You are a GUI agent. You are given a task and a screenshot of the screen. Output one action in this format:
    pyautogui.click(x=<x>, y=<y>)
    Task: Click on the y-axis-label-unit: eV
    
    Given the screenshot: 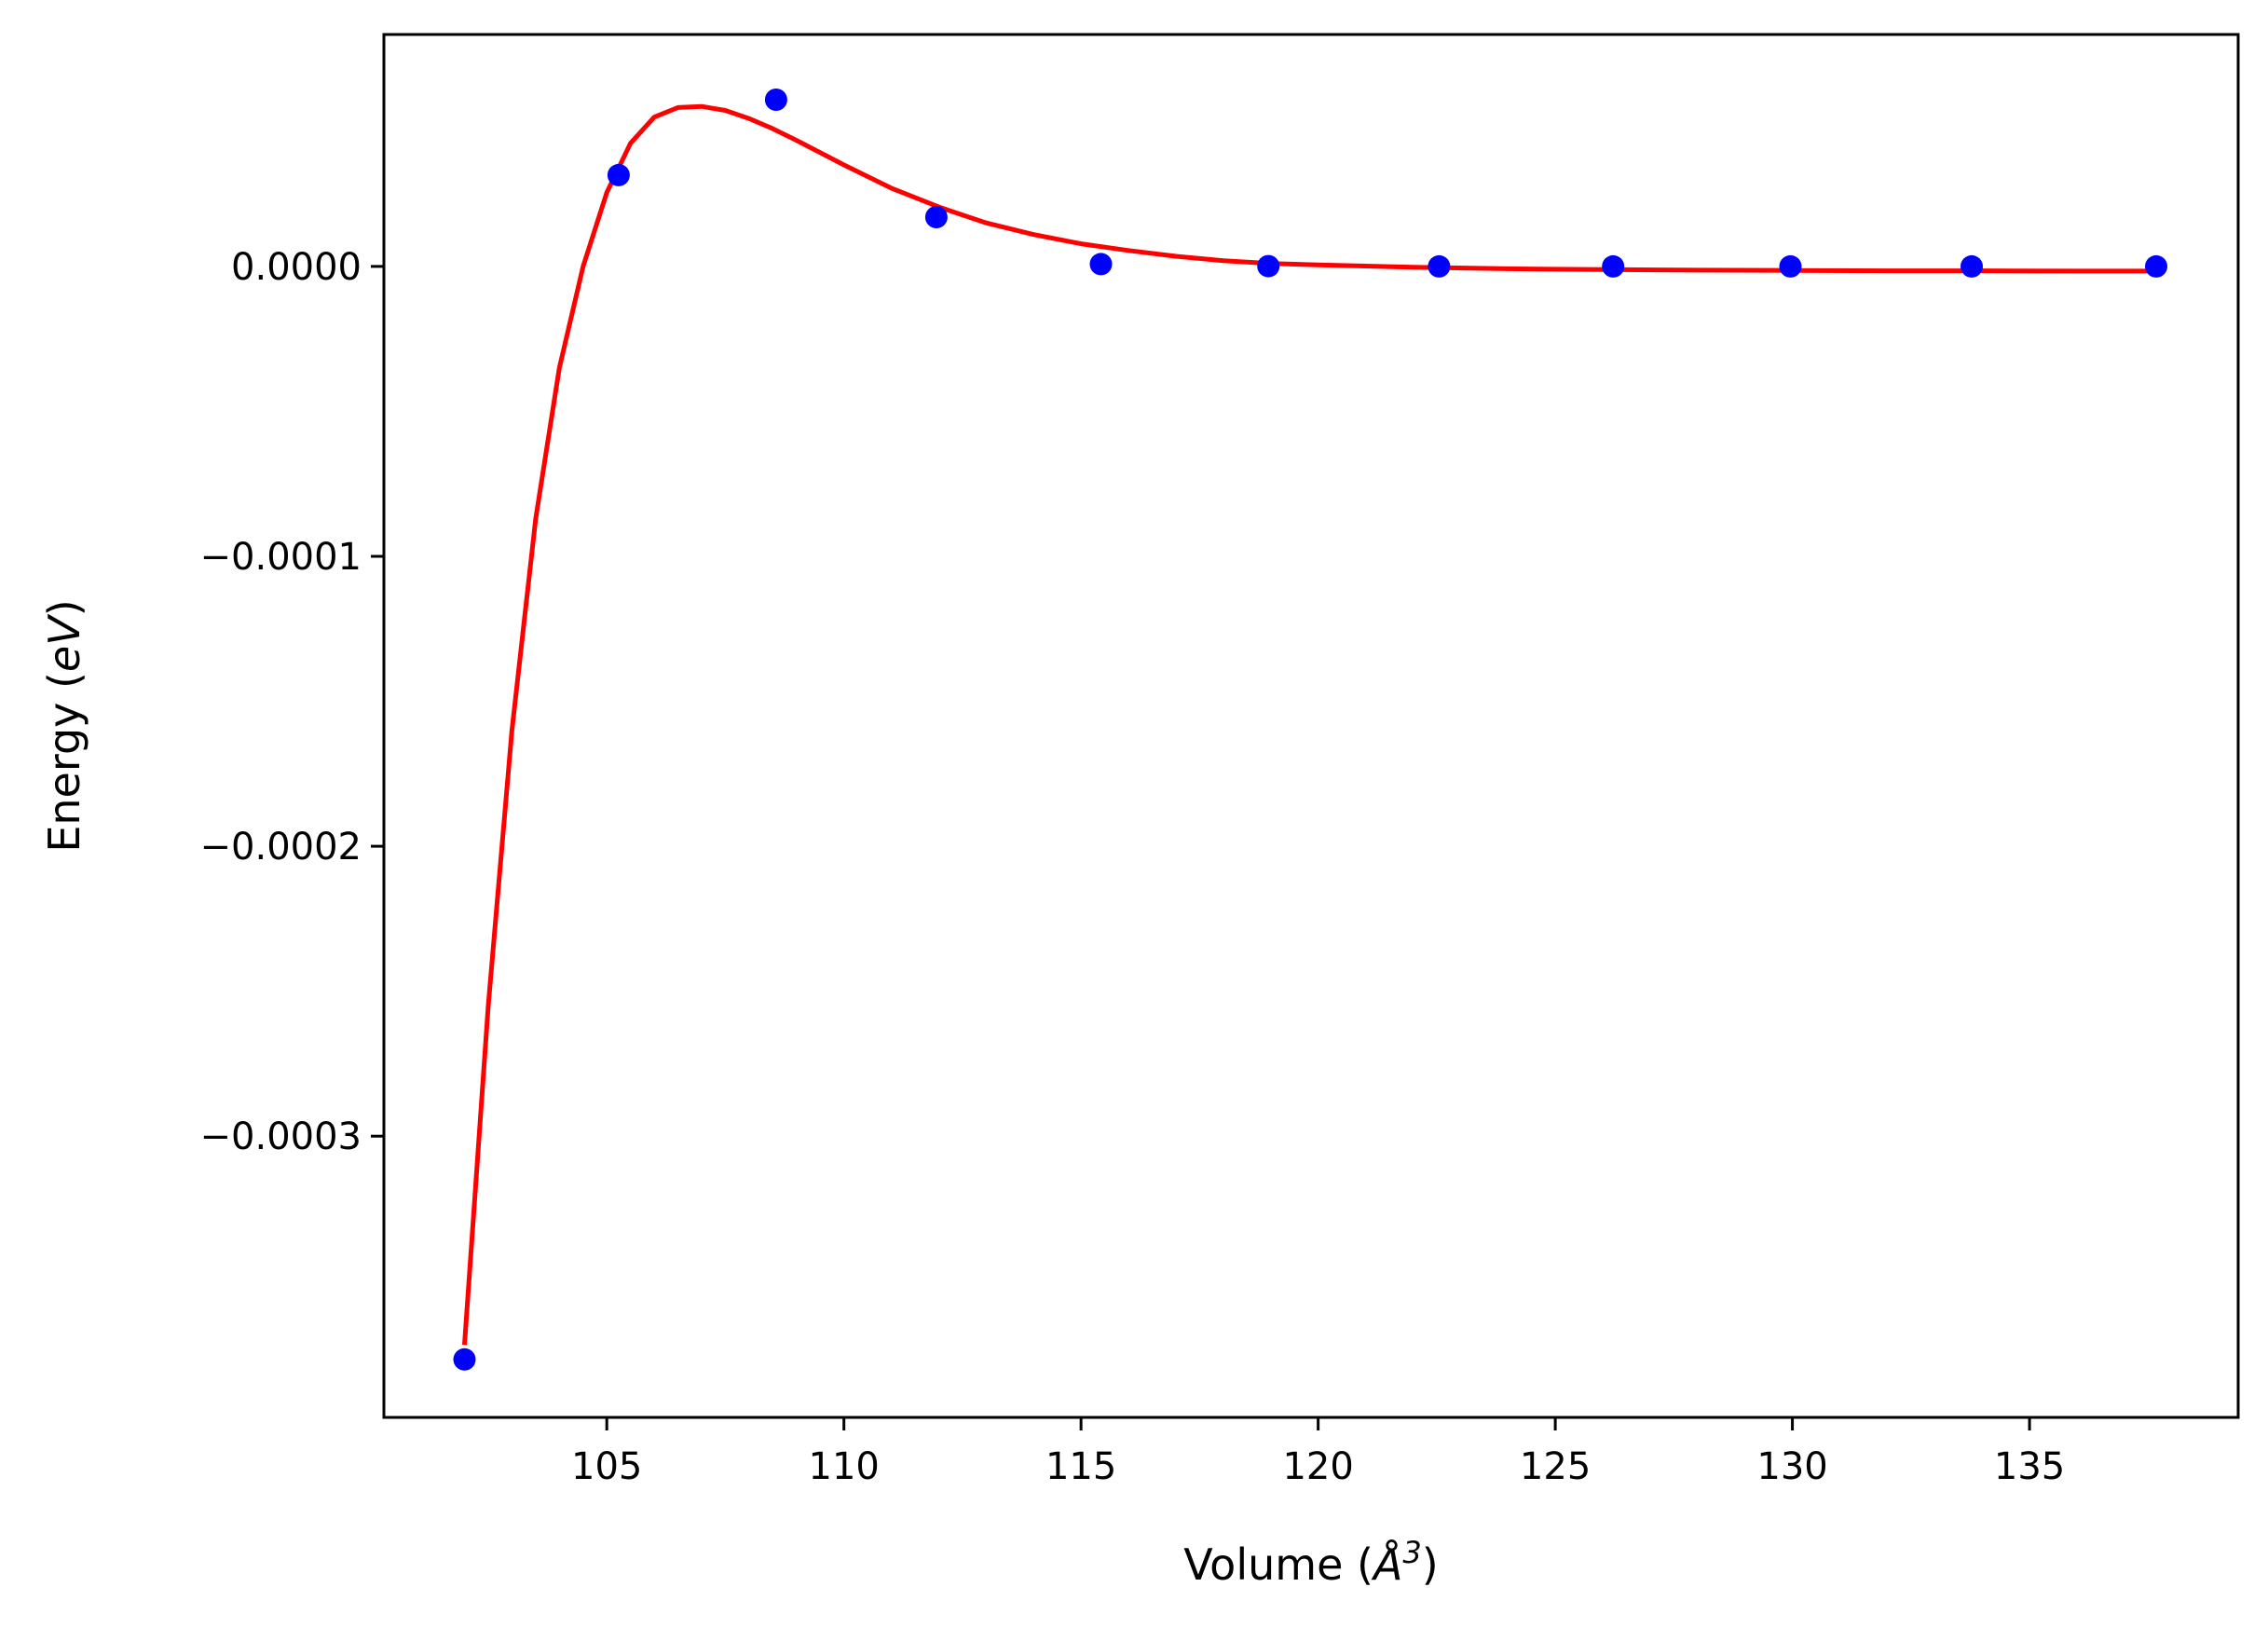 What is the action you would take?
    pyautogui.click(x=64, y=643)
    